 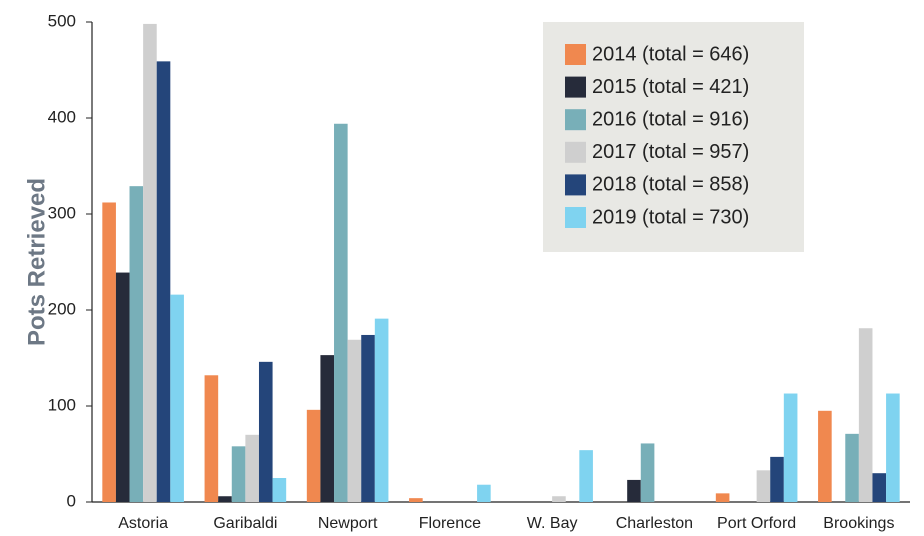 What do you see at coordinates (62, 212) in the screenshot?
I see `y-tick-label: 300` at bounding box center [62, 212].